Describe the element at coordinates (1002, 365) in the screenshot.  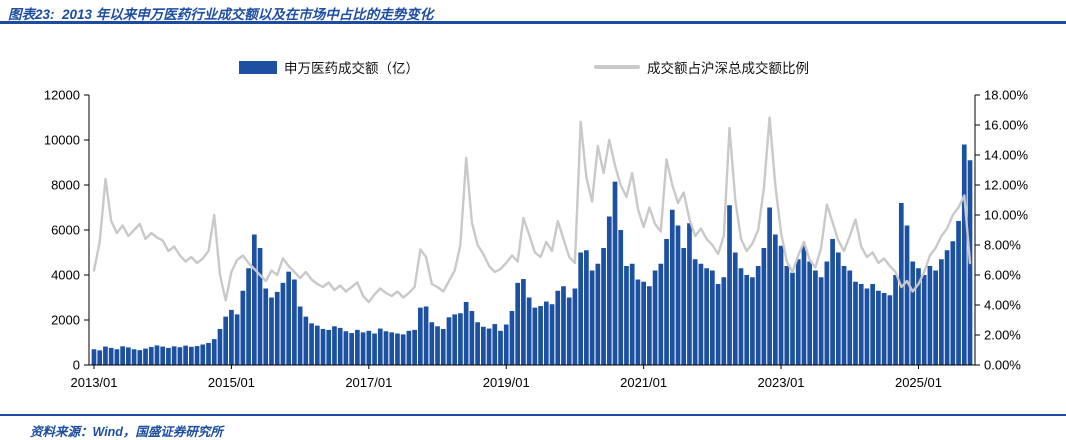
I see `svg-text: 0.00%` at that location.